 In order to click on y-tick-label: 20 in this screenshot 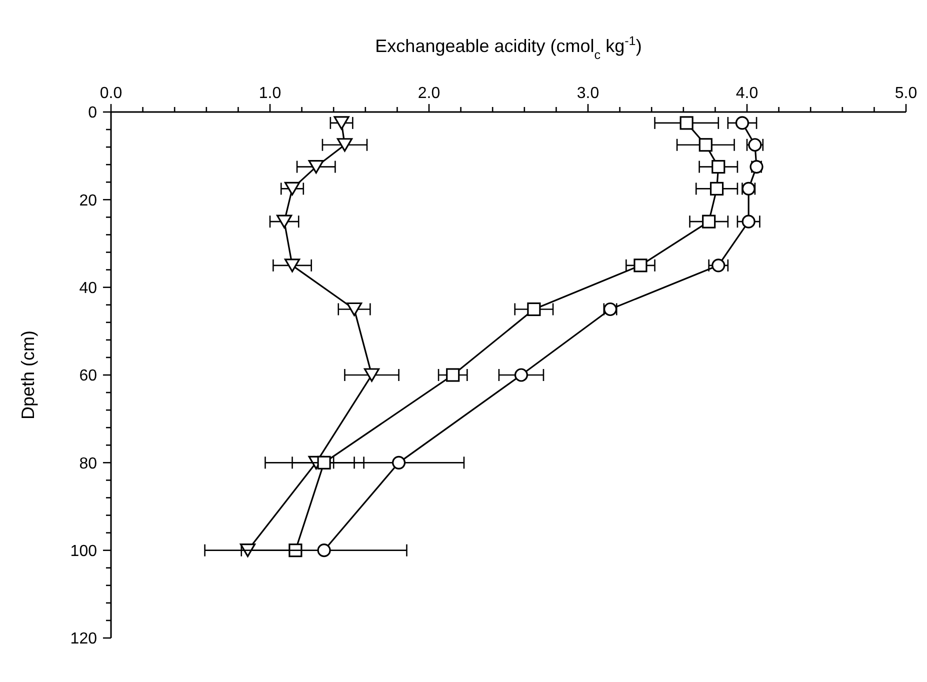, I will do `click(88, 201)`.